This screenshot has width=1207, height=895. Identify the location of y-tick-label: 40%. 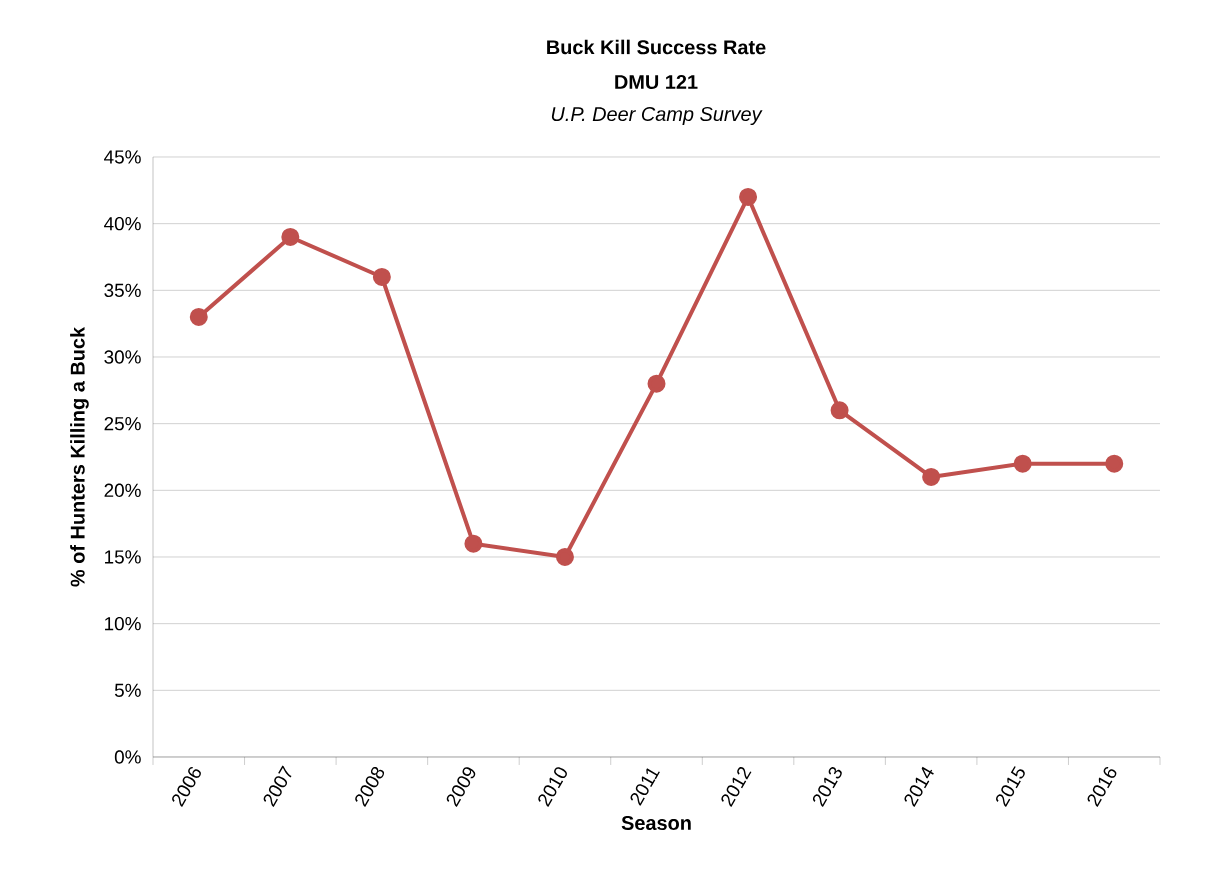
(122, 223).